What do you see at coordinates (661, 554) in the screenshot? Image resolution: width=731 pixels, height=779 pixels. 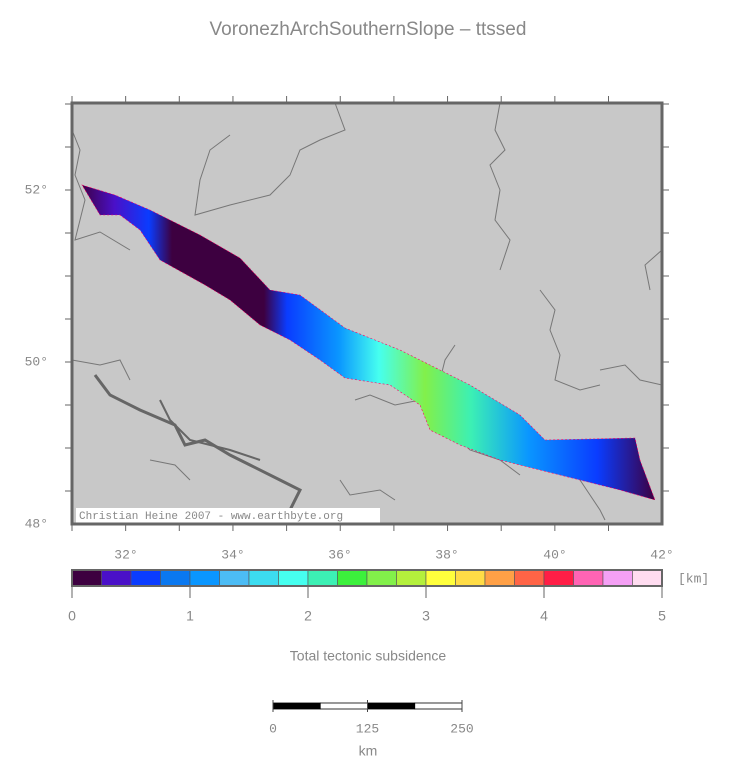 I see `lon-label: 42°` at bounding box center [661, 554].